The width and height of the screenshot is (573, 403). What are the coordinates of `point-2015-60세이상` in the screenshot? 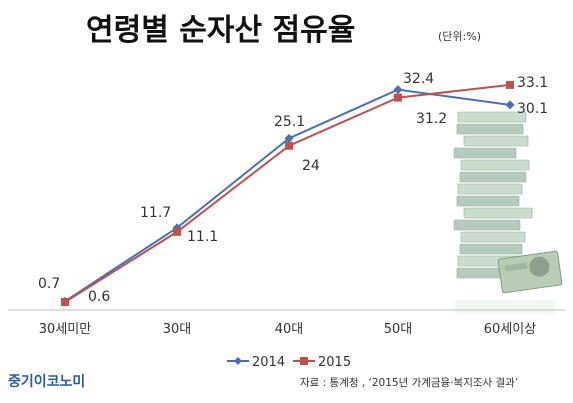 It's located at (510, 84).